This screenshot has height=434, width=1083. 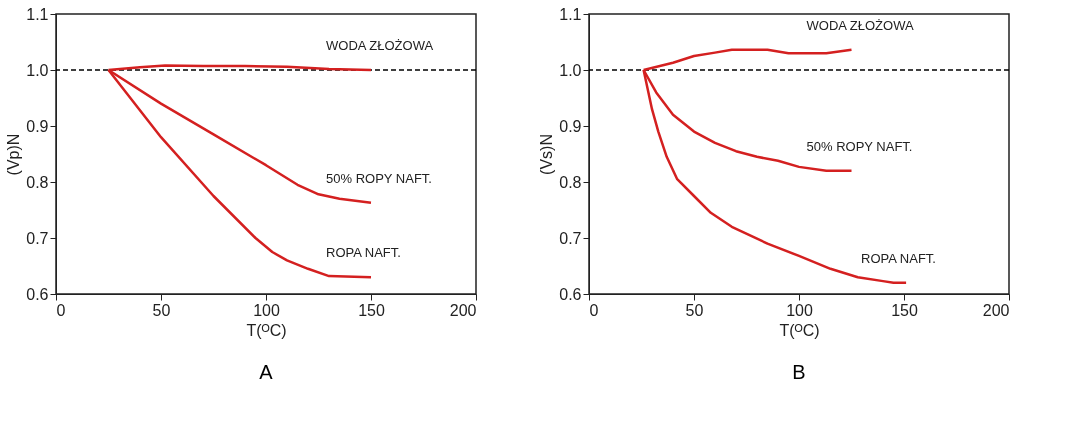 What do you see at coordinates (547, 154) in the screenshot?
I see `y-axis-title: (Vs)N` at bounding box center [547, 154].